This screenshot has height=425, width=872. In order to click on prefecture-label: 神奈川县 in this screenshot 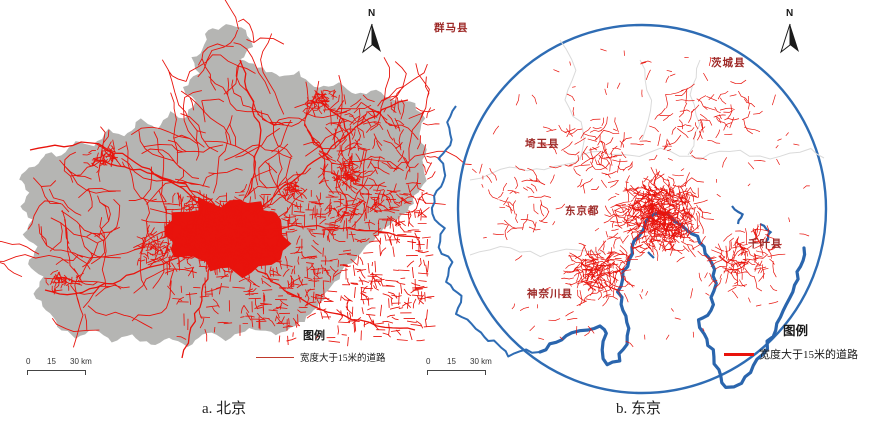, I will do `click(550, 294)`.